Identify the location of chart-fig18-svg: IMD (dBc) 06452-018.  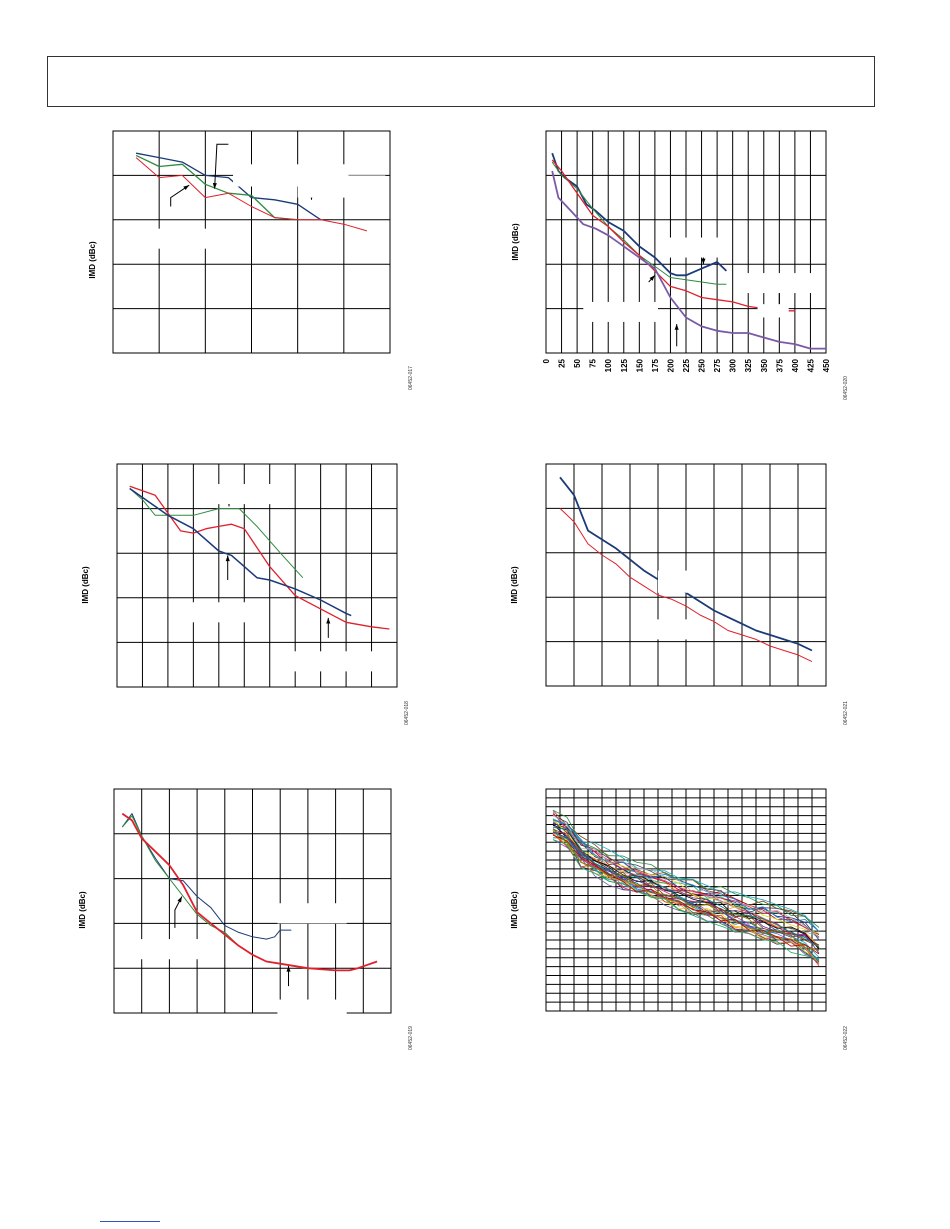
(245, 594).